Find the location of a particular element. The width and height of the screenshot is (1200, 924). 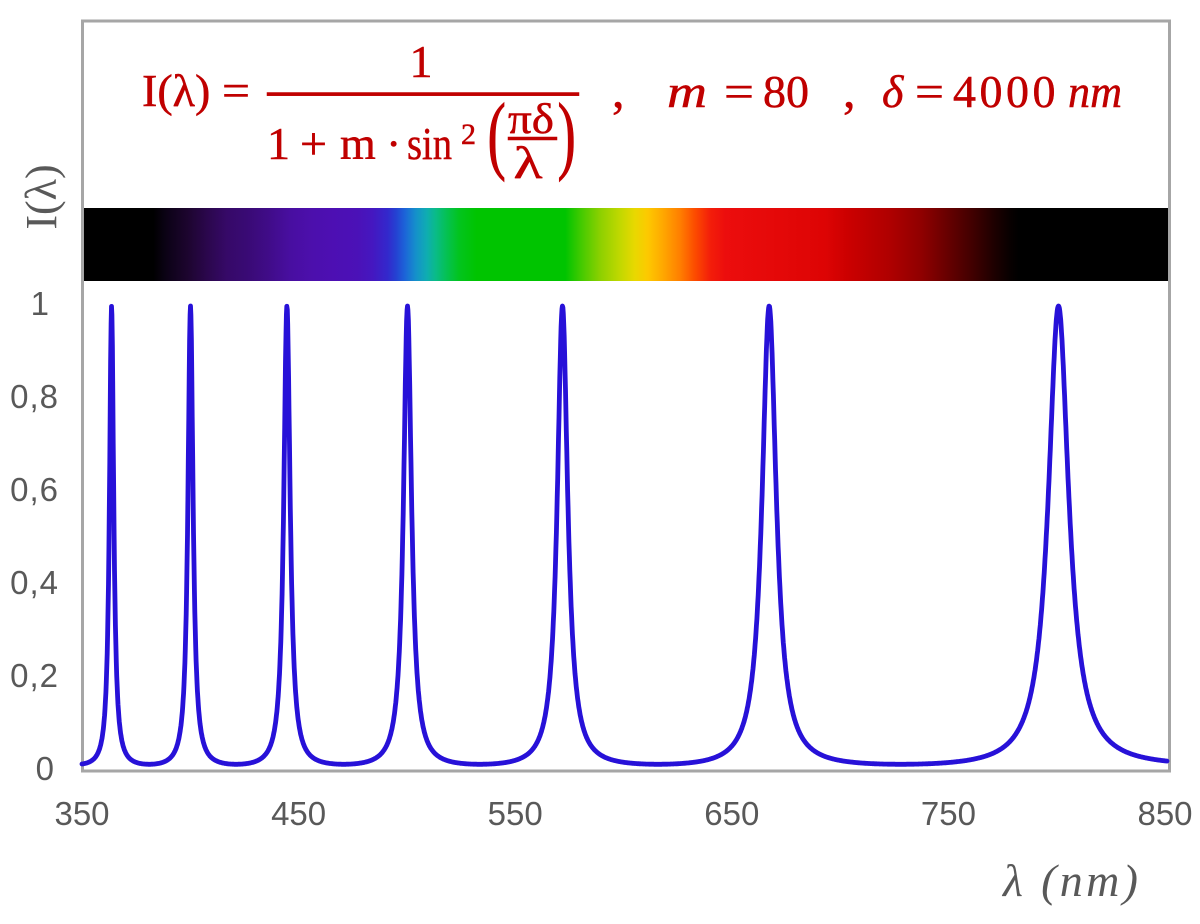

svg-text: 0 is located at coordinates (45, 768).